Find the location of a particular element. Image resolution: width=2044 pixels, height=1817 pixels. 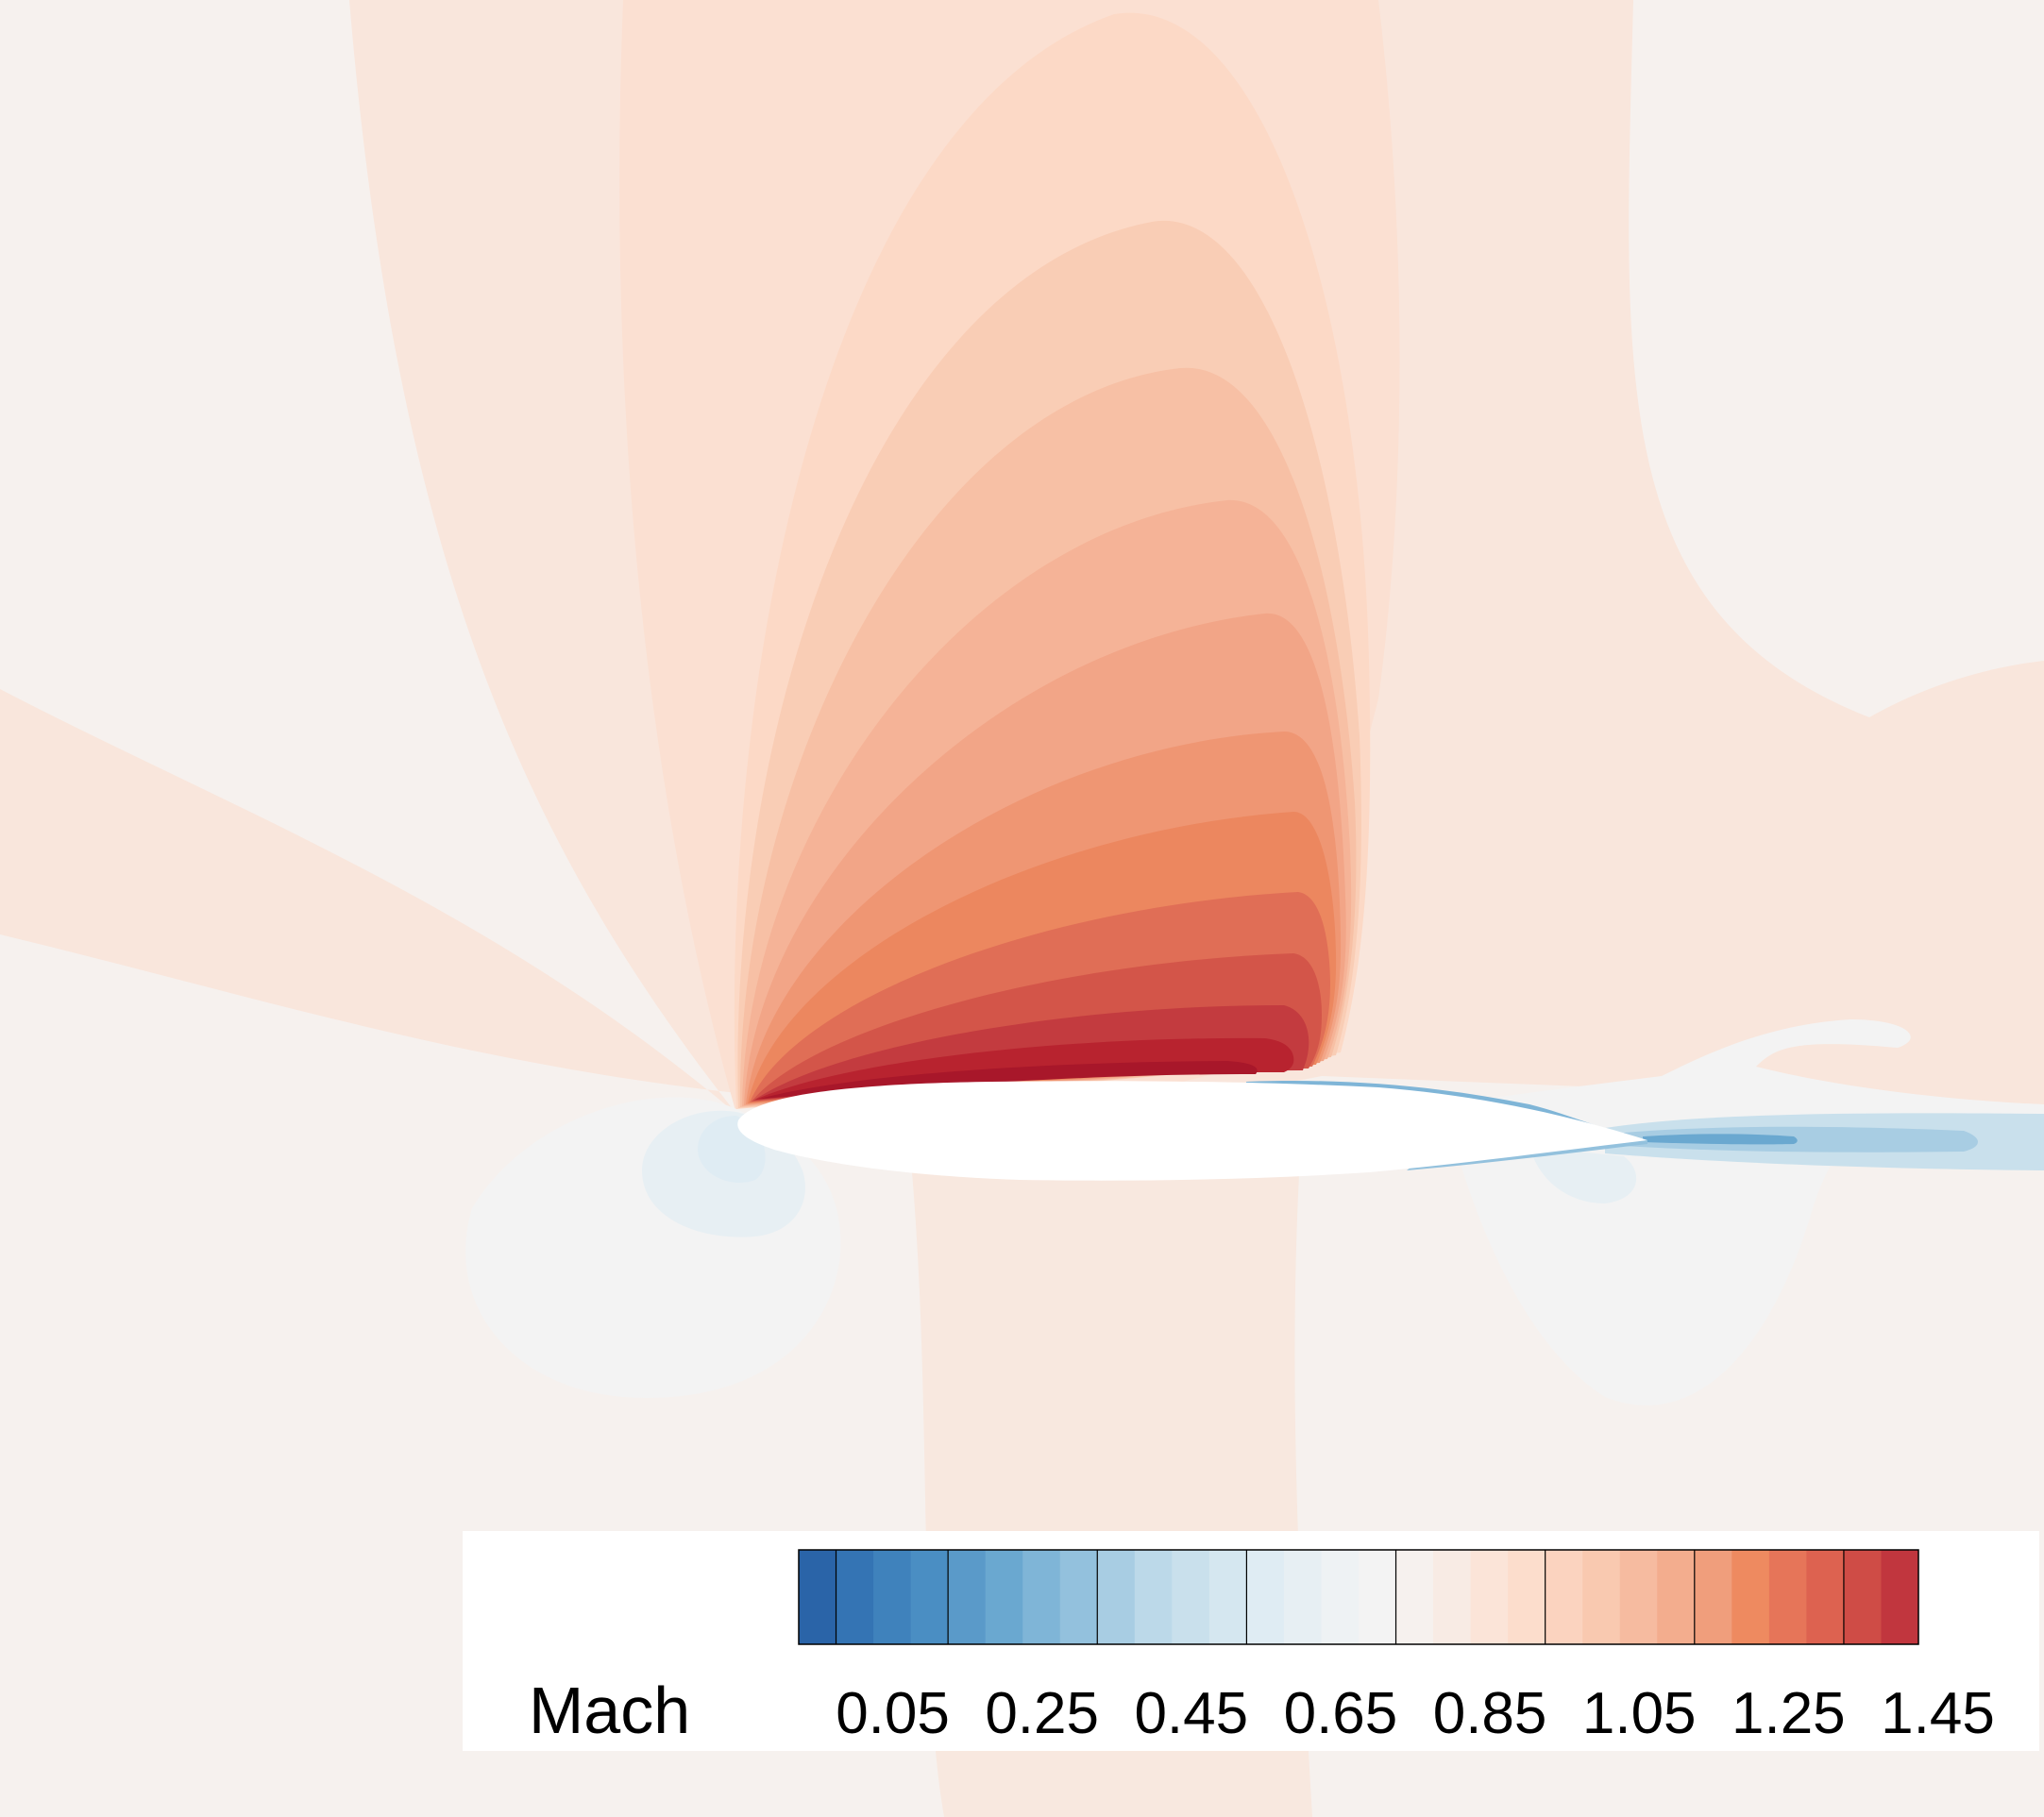

colorbar-legend: Mach 0.05 0.25 0.45 0.65 0.85 1.05 1.25 1.45 is located at coordinates (1251, 1641).